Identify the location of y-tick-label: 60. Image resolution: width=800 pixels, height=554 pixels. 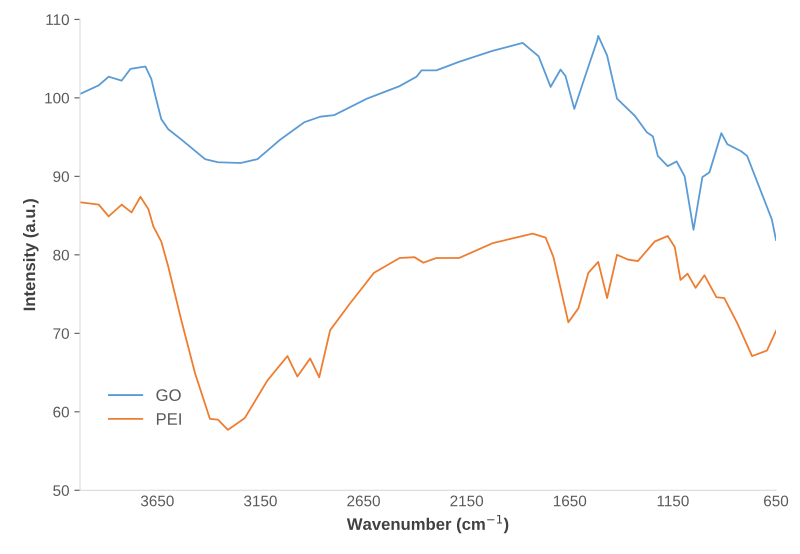
(61, 412).